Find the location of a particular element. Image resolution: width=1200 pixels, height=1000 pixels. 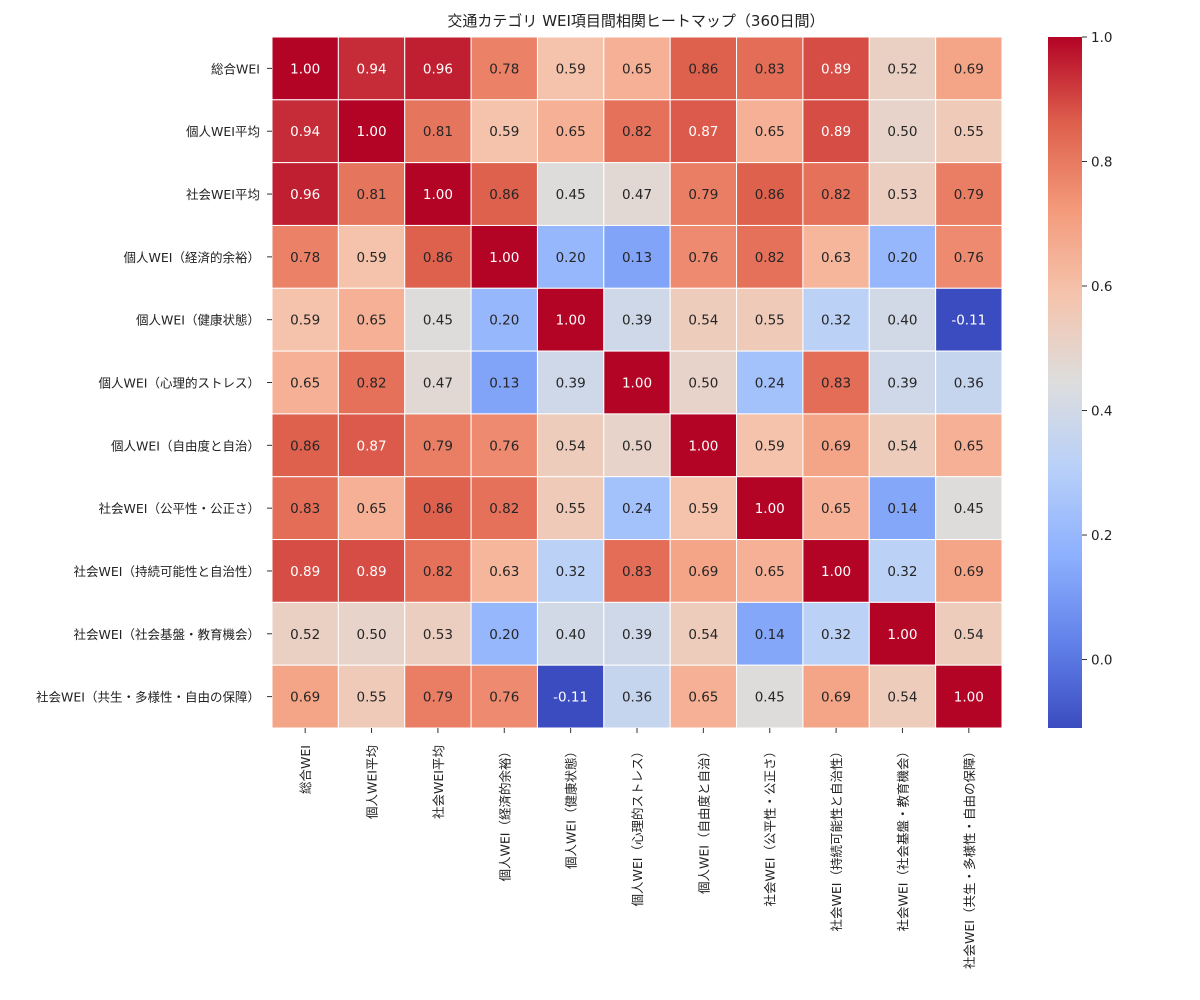

x-tick-label: 個人WEI（自由度と自治） is located at coordinates (703, 819).